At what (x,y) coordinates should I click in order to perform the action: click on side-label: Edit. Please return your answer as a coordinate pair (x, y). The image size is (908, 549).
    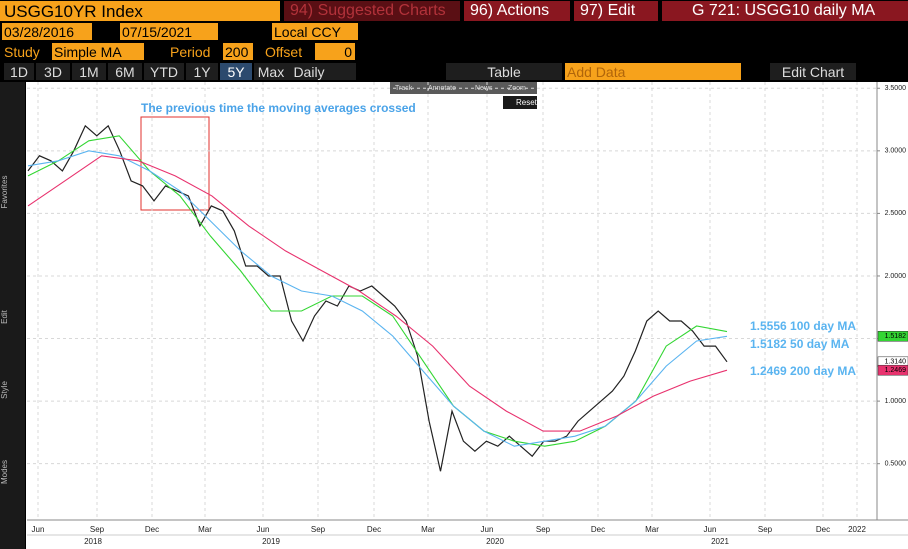
    Looking at the image, I should click on (4, 316).